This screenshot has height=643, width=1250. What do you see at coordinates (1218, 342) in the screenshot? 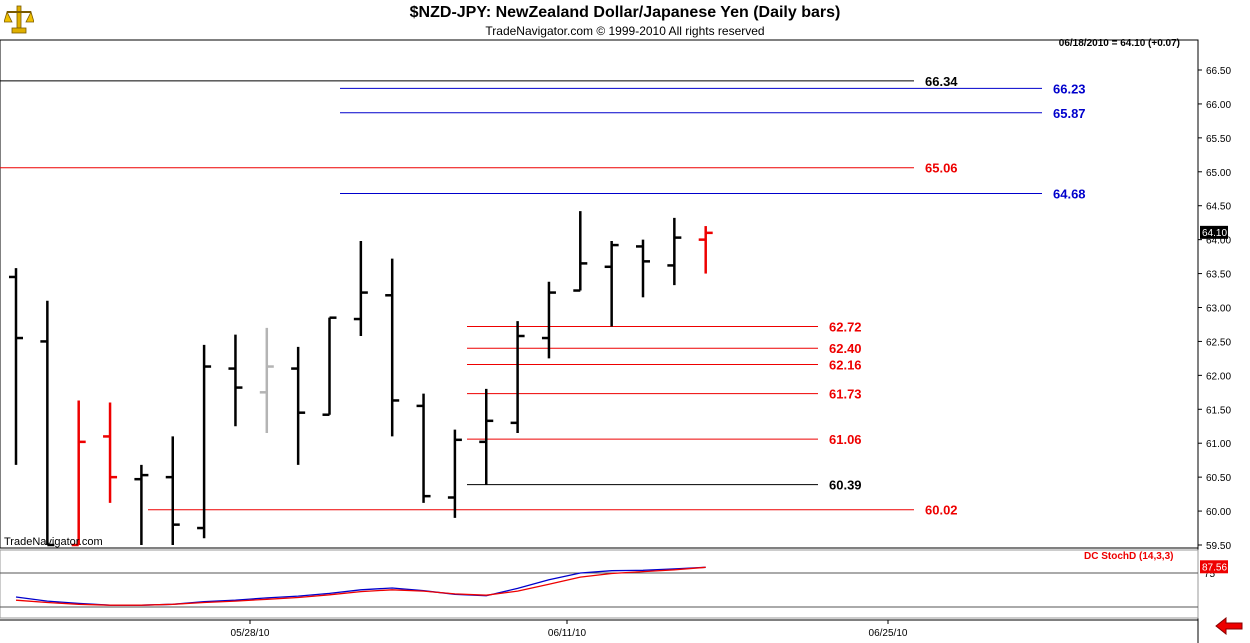
I see `y-tick-label: 62.50` at bounding box center [1218, 342].